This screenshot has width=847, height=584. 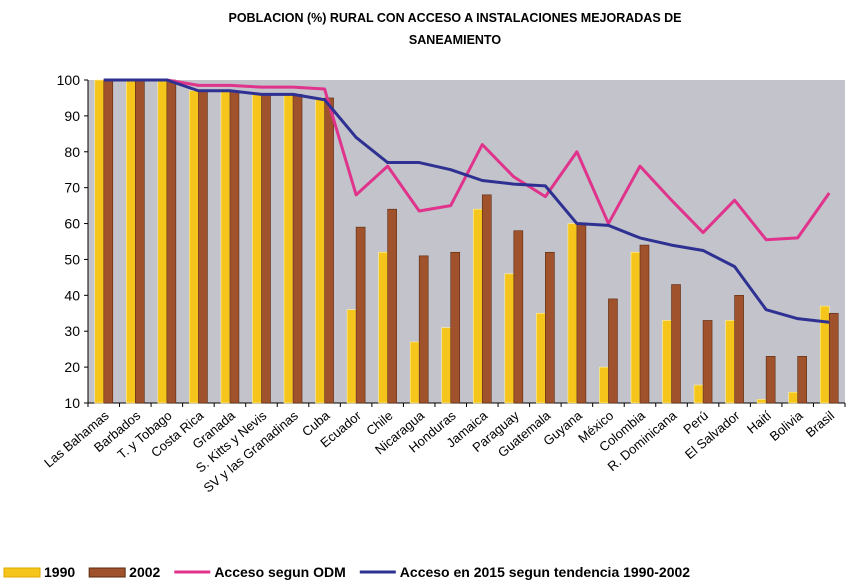 What do you see at coordinates (72, 224) in the screenshot?
I see `y-tick-label: 60` at bounding box center [72, 224].